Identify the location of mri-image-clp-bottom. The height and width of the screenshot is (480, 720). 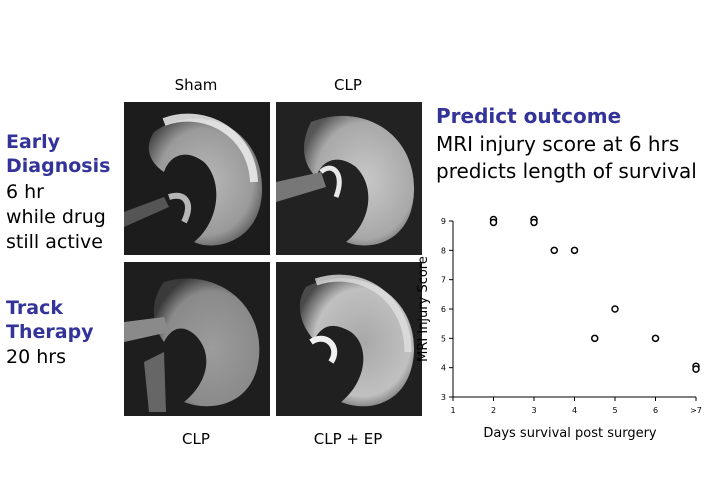
(197, 339).